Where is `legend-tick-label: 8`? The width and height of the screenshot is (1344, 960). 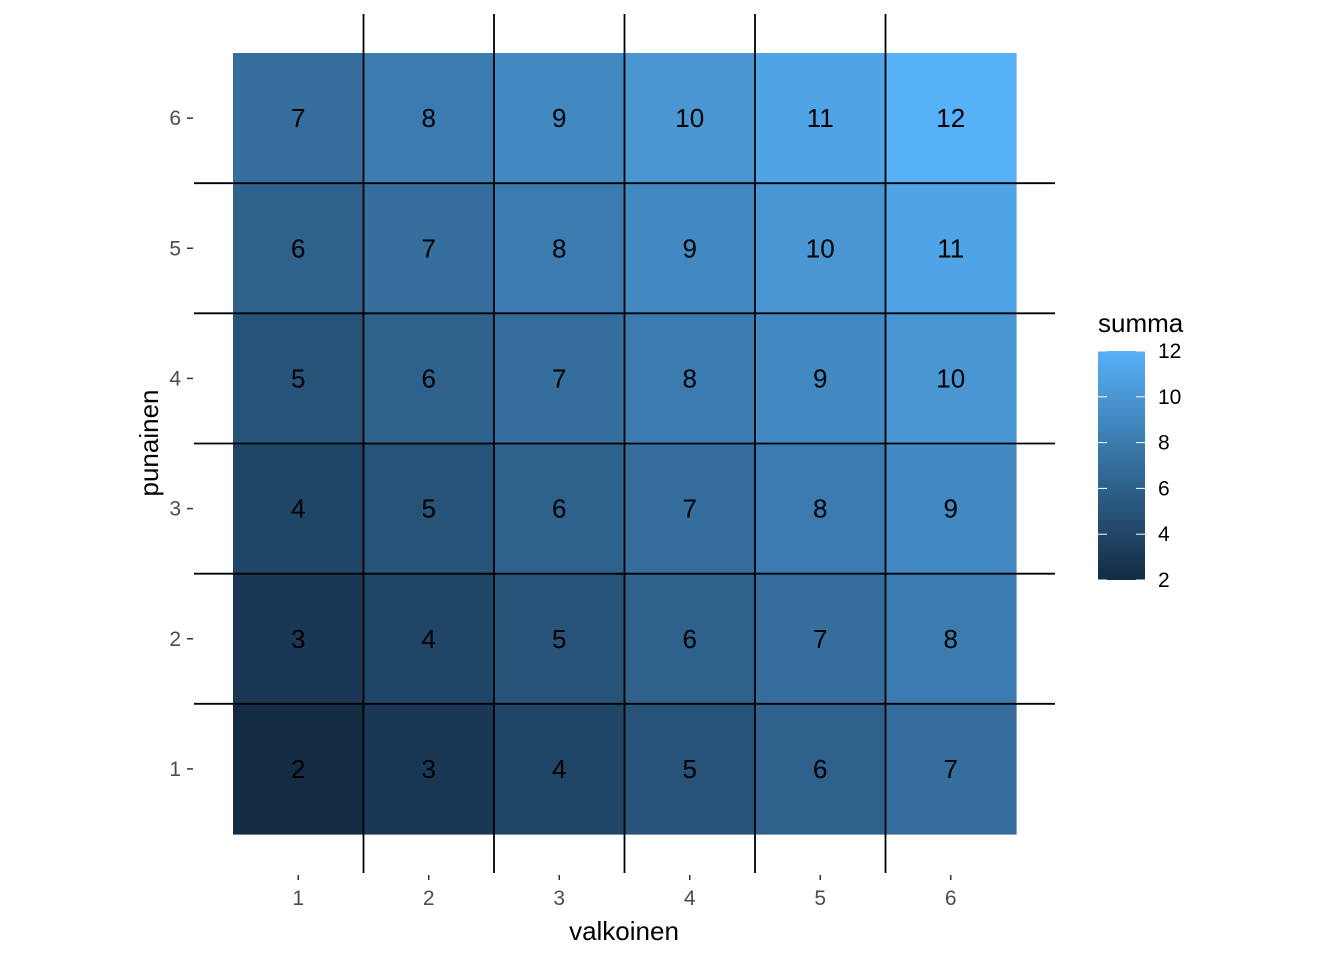
legend-tick-label: 8 is located at coordinates (1164, 443).